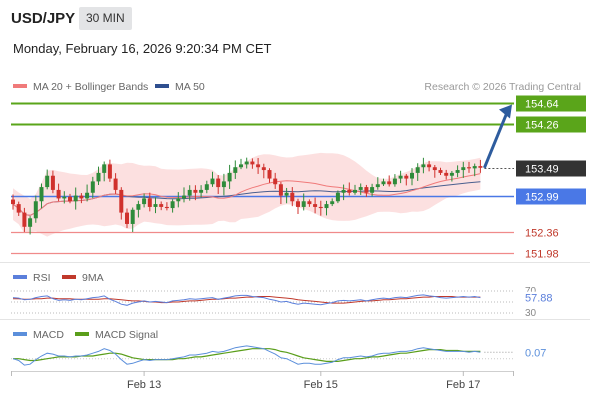 The image size is (590, 400). Describe the element at coordinates (246, 300) in the screenshot. I see `rsi-line` at that location.